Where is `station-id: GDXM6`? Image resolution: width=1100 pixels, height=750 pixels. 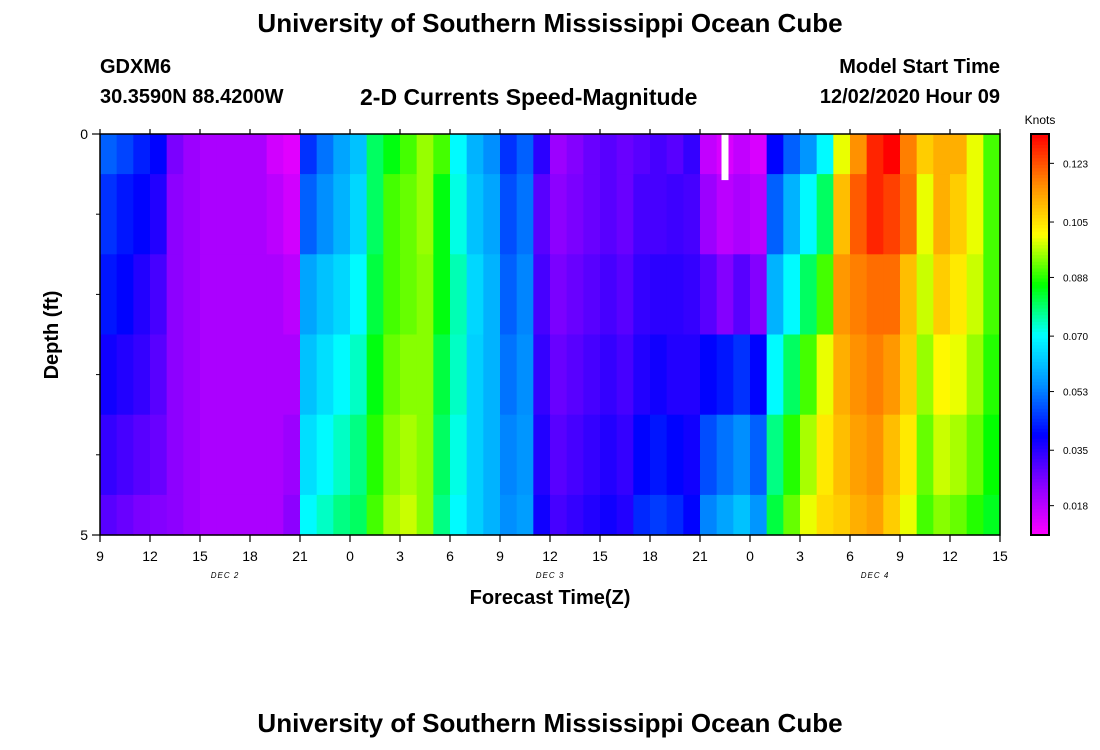
station-id: GDXM6 is located at coordinates (136, 67).